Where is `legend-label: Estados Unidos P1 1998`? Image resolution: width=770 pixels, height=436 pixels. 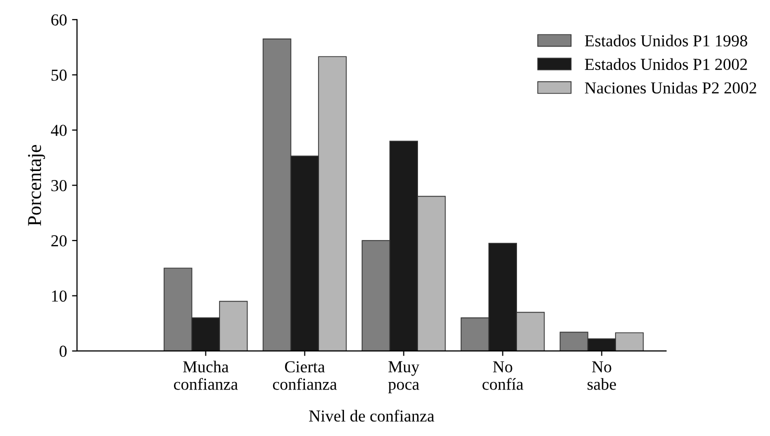
legend-label: Estados Unidos P1 1998 is located at coordinates (666, 40).